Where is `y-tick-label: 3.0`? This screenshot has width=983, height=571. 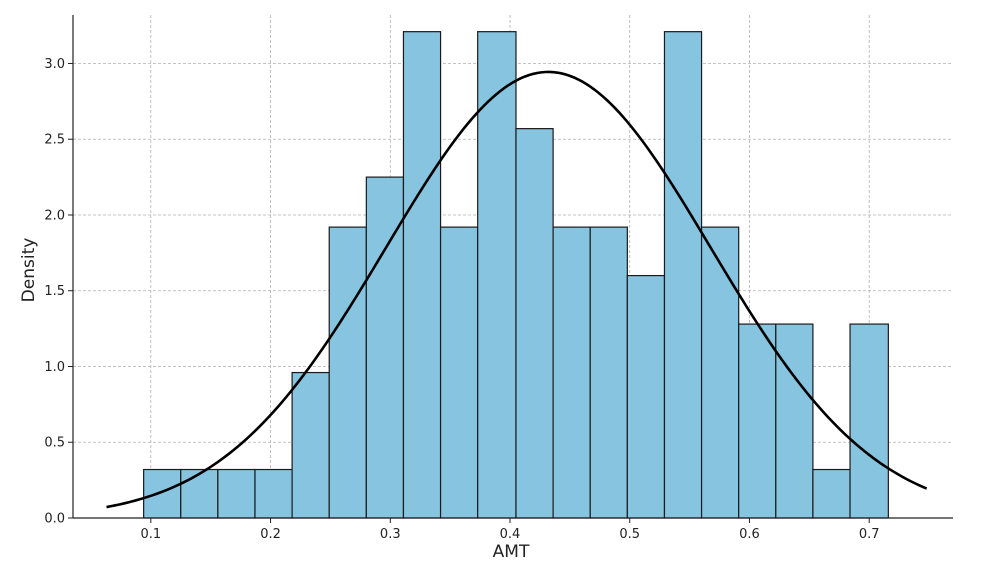 y-tick-label: 3.0 is located at coordinates (54, 64).